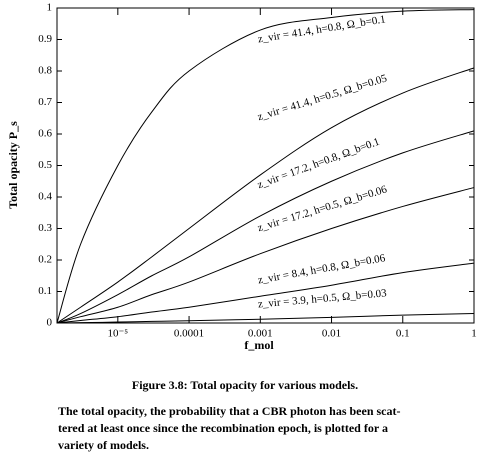 This screenshot has width=491, height=476. What do you see at coordinates (50, 8) in the screenshot?
I see `y-tick-label: 1` at bounding box center [50, 8].